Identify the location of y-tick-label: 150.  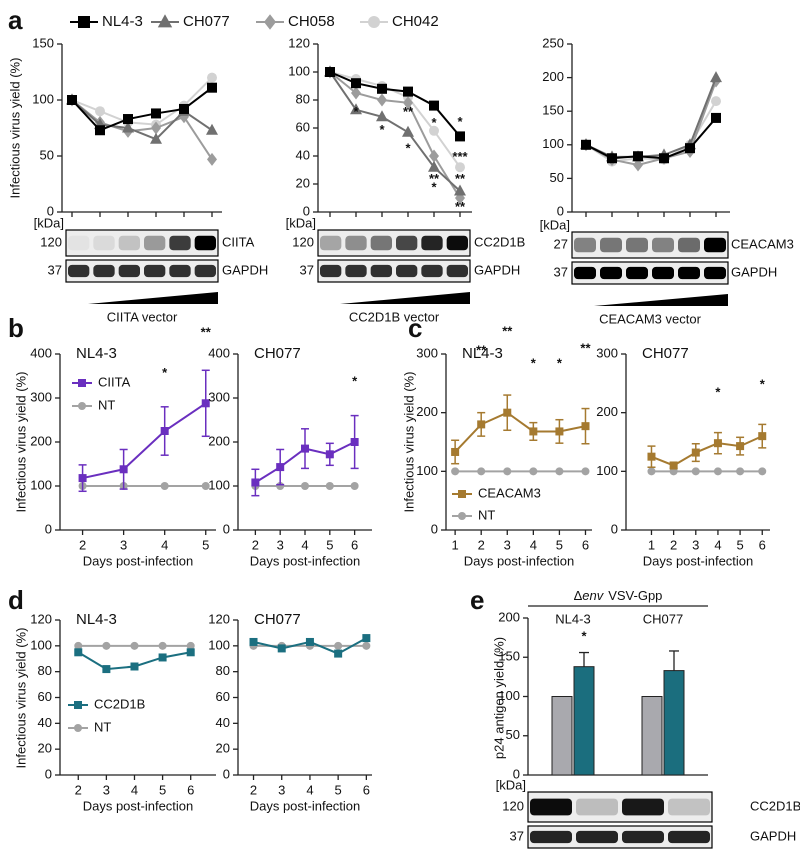
(553, 110).